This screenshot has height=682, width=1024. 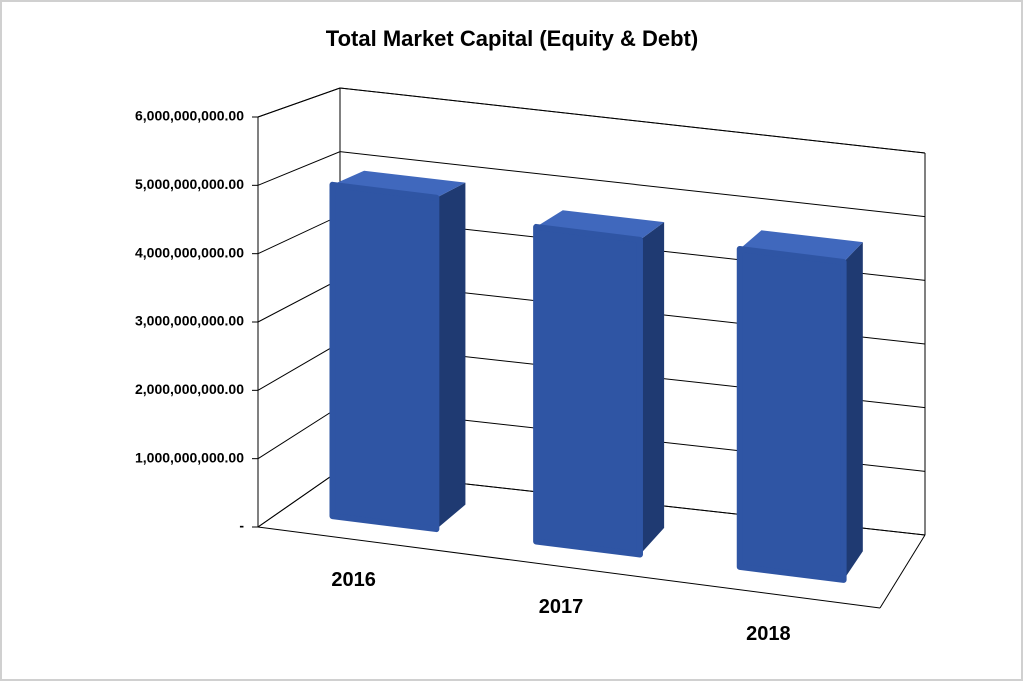 I want to click on floor-front-edge, so click(x=569, y=567).